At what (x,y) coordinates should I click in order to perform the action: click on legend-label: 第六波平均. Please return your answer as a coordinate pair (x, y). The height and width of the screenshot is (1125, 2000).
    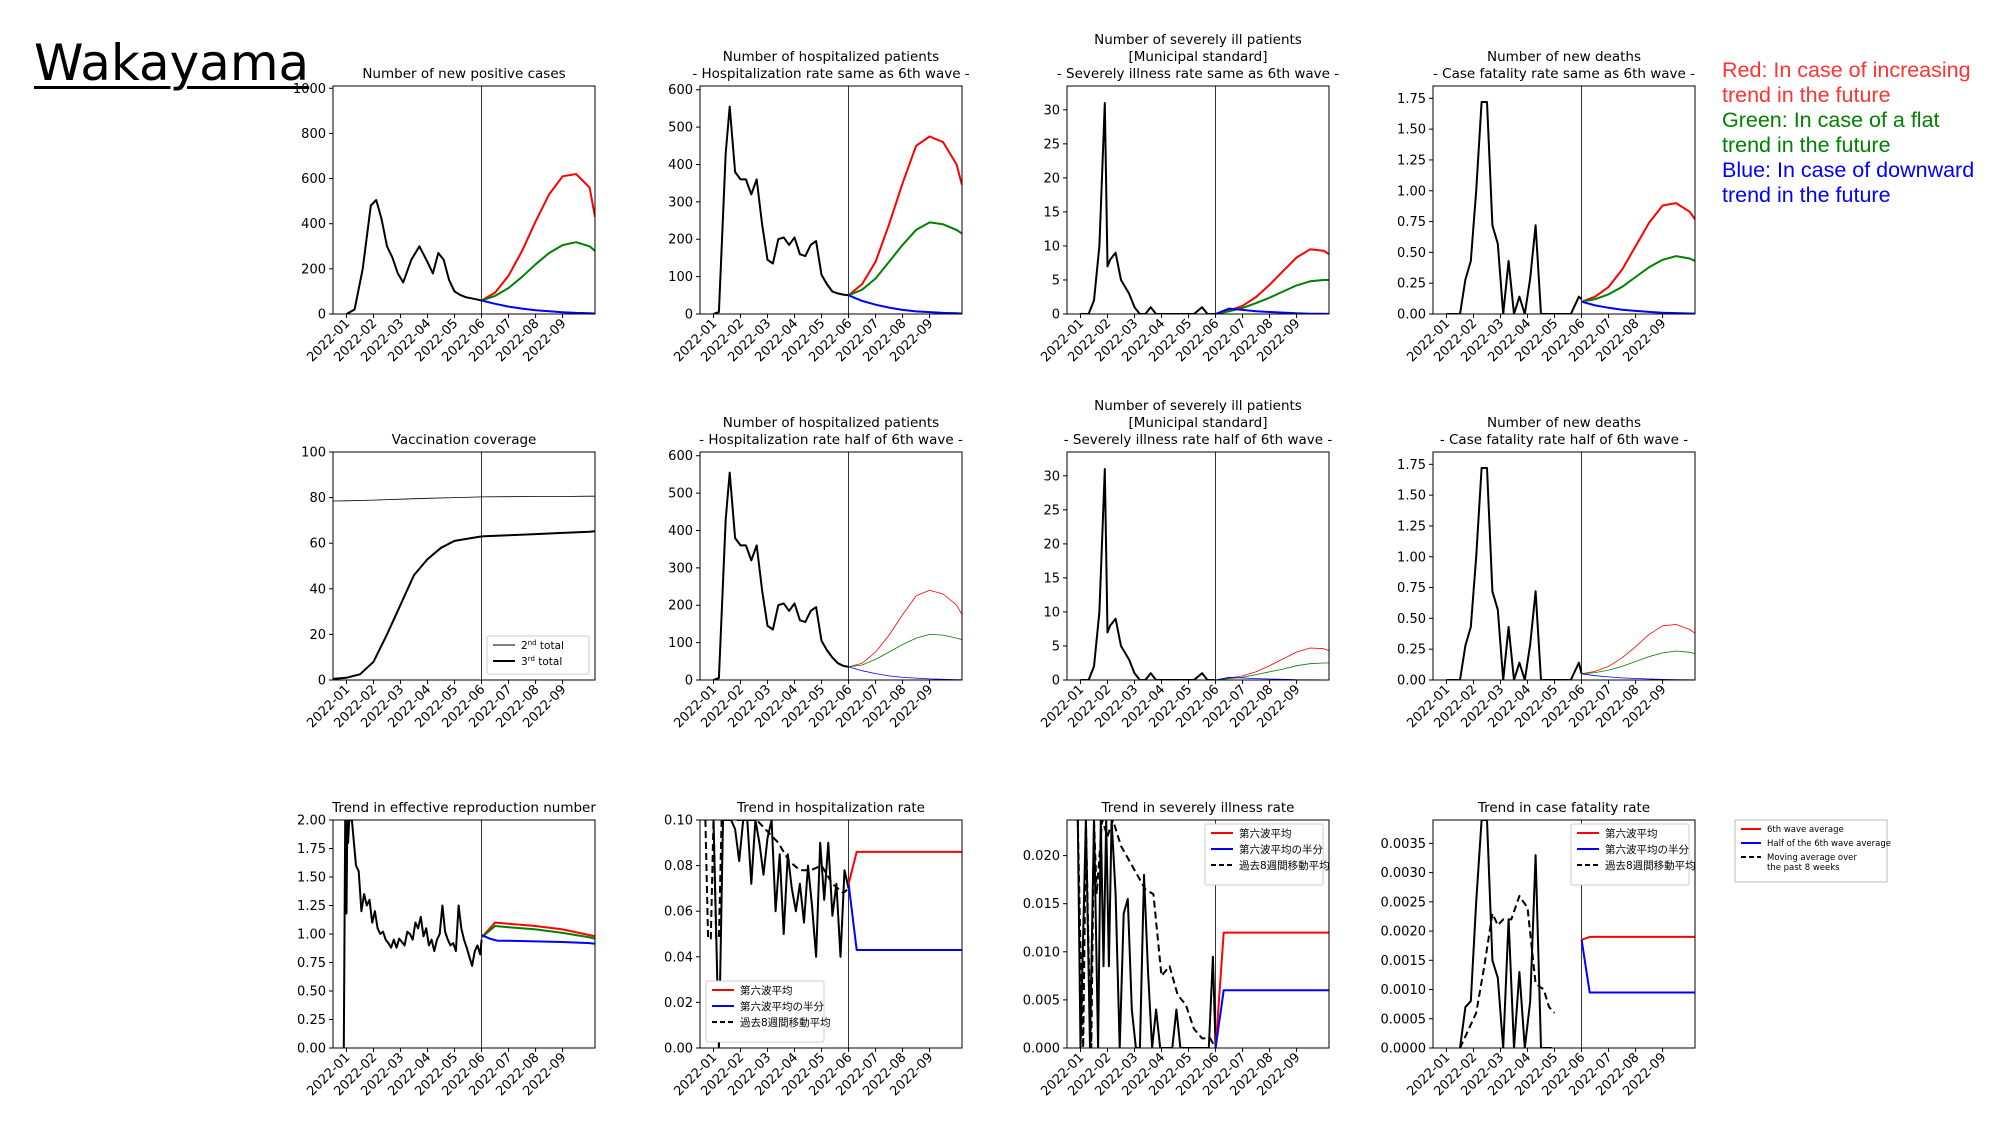
    Looking at the image, I should click on (1631, 833).